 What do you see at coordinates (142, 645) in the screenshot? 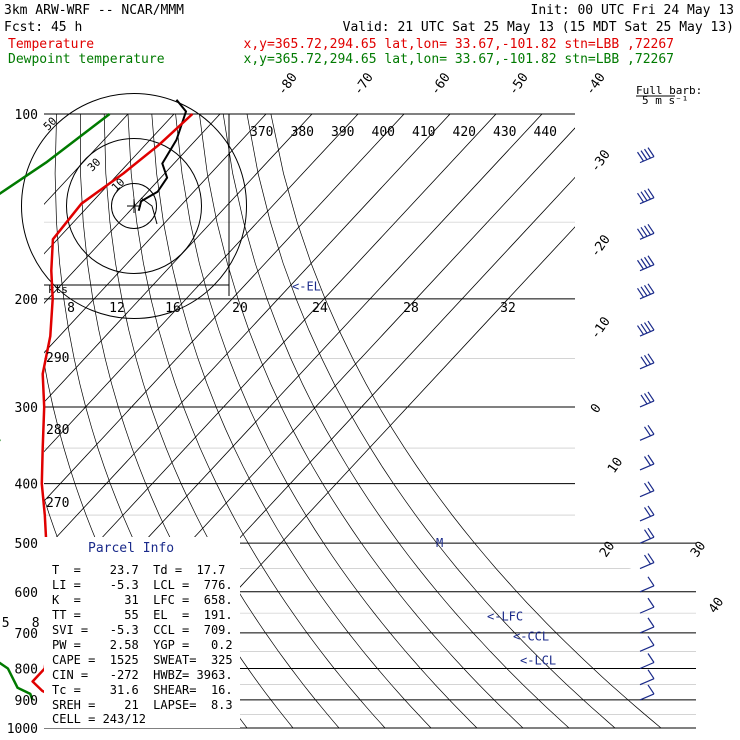
I see `parcel-row: PW = 2.58 YGP = 0.2` at bounding box center [142, 645].